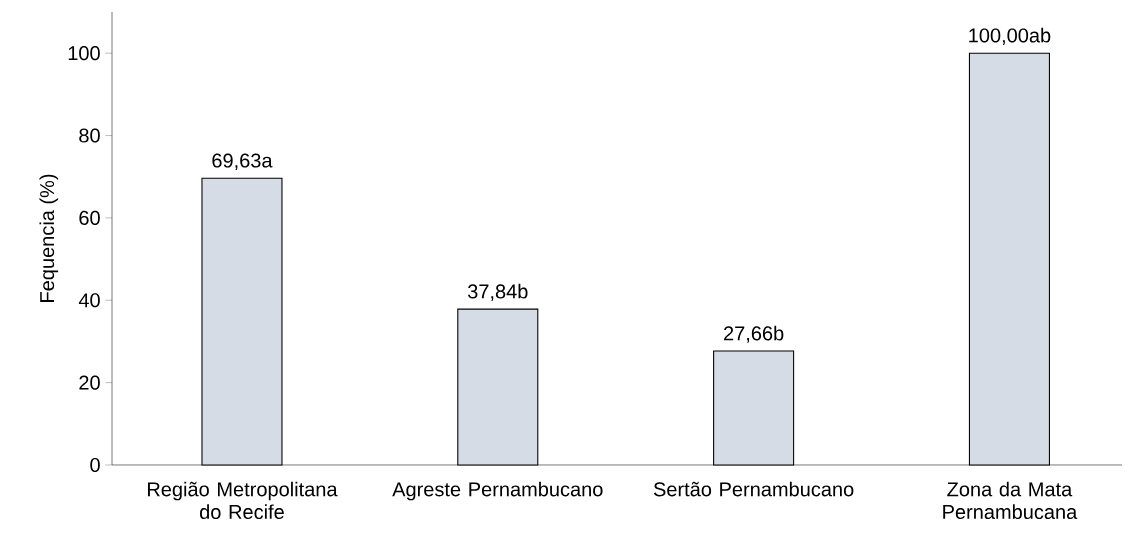 The width and height of the screenshot is (1137, 541). I want to click on x-tick-label: Região Metropolitana do Recife, so click(242, 500).